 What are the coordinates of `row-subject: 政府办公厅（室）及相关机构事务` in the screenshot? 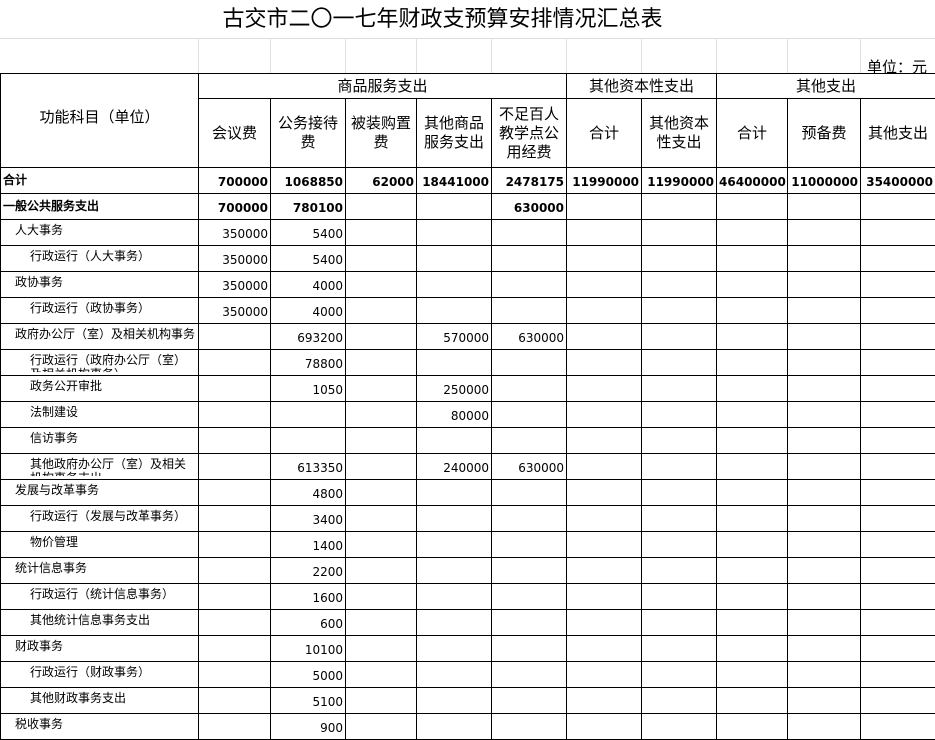 It's located at (100, 337).